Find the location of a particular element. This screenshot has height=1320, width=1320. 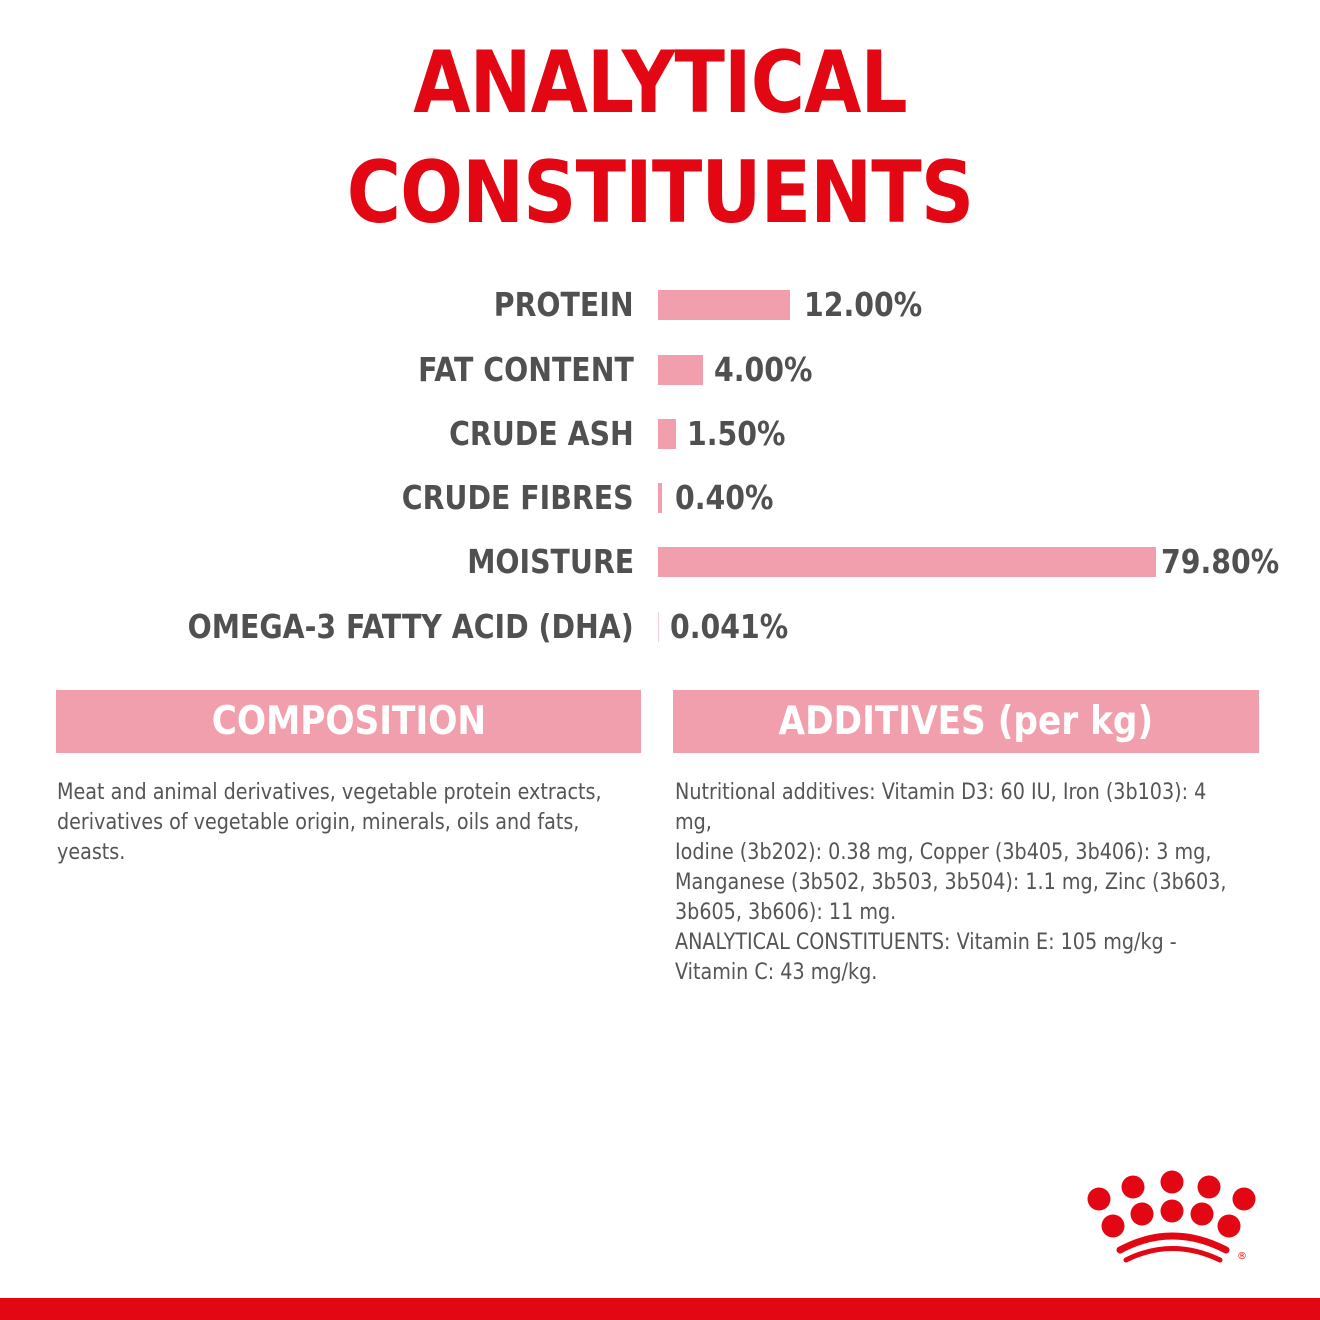

footer-red-bar is located at coordinates (660, 1309).